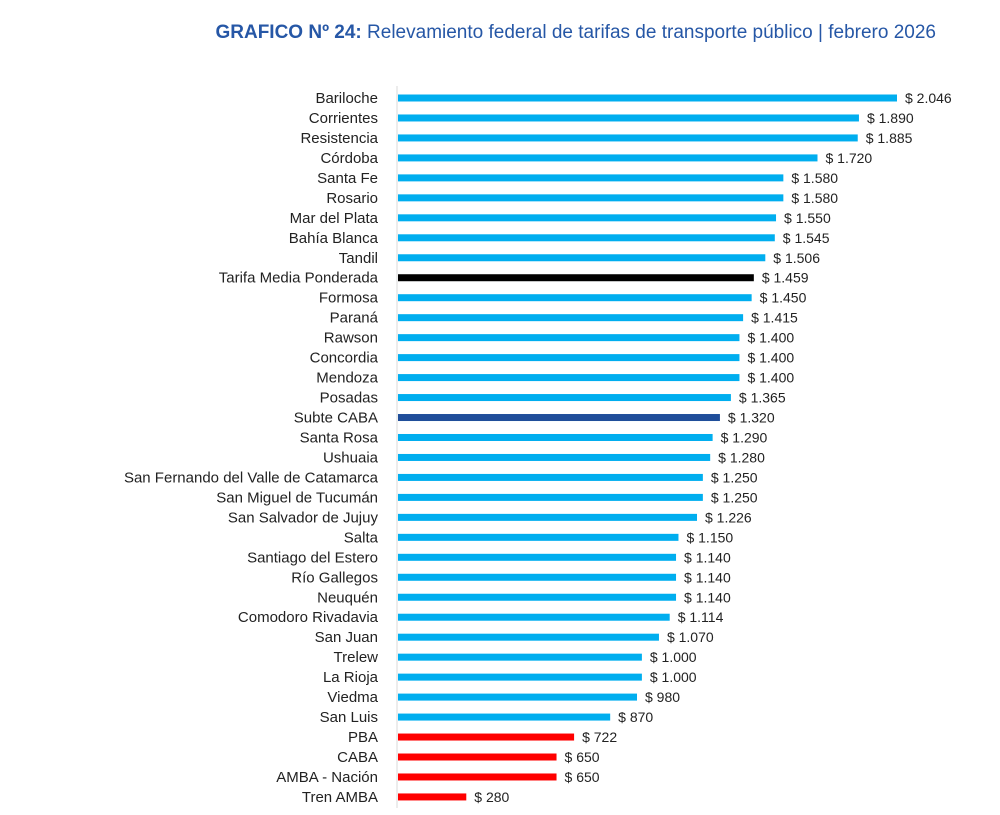  I want to click on category-label: Viedma, so click(352, 697).